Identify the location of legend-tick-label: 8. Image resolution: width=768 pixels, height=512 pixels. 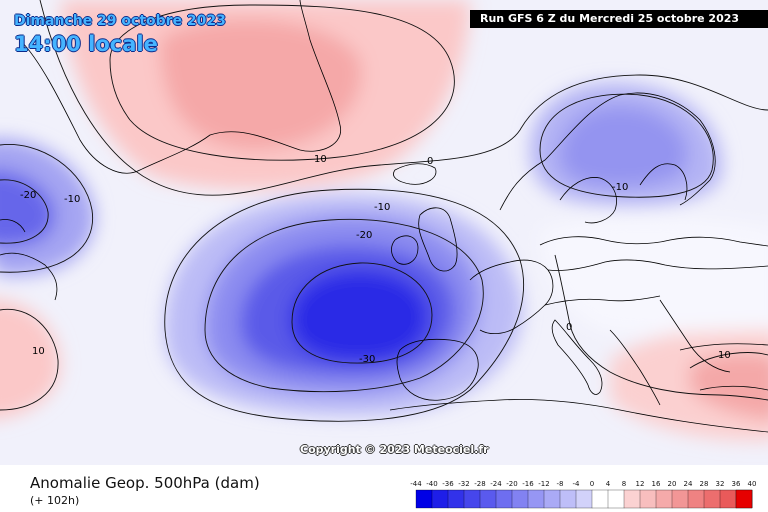
(624, 484).